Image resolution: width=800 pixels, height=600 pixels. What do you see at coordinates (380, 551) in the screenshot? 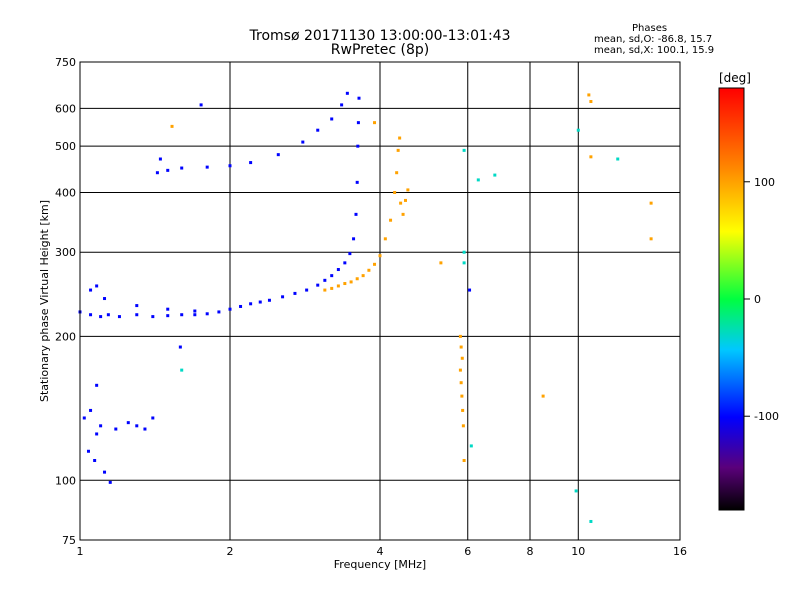
I see `x-tick-label: 4` at bounding box center [380, 551].